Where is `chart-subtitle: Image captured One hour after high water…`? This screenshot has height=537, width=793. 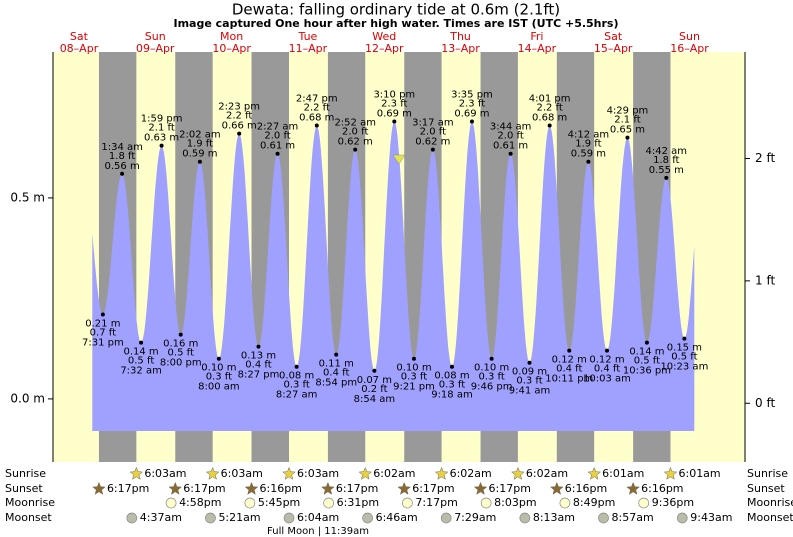 chart-subtitle: Image captured One hour after high water… is located at coordinates (395, 23).